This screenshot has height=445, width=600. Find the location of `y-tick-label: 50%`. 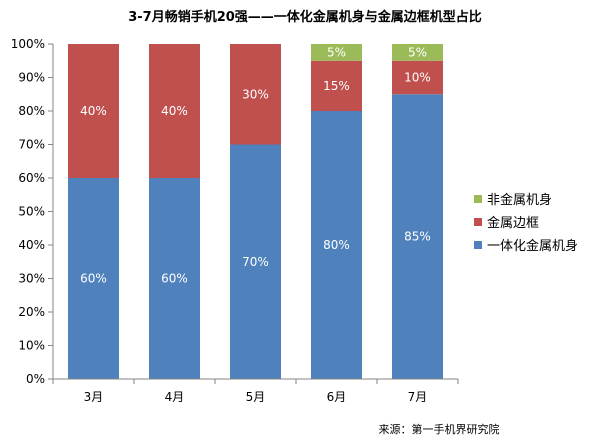

y-tick-label: 50% is located at coordinates (31, 212).